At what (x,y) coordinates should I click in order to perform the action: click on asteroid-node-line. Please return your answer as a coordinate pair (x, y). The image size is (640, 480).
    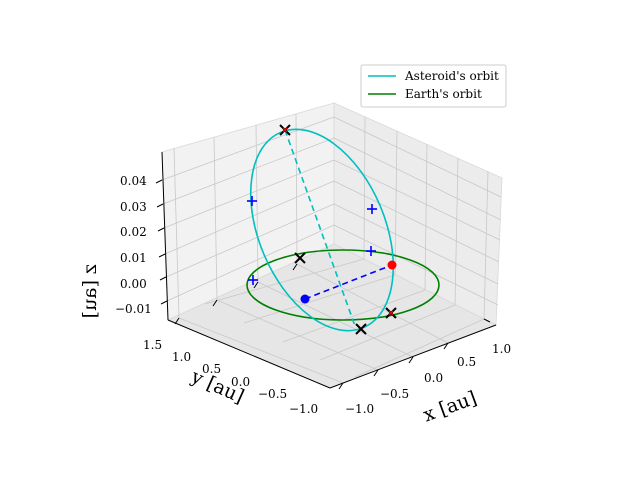
    Looking at the image, I should click on (320, 228).